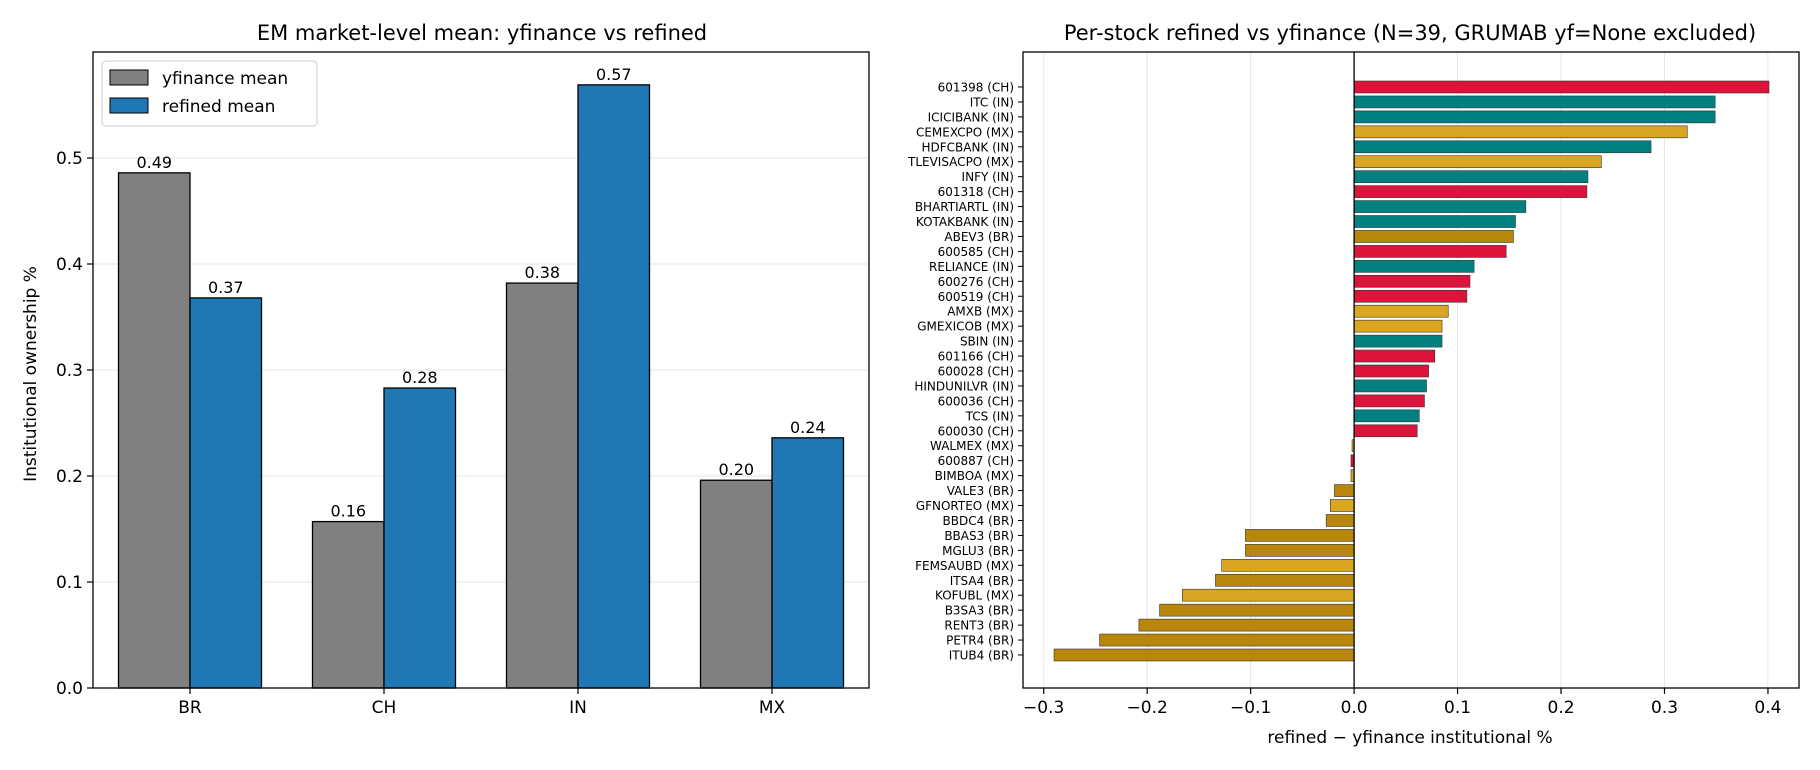 The image size is (1820, 770). Describe the element at coordinates (384, 708) in the screenshot. I see `left-x-tick-label: CH` at that location.